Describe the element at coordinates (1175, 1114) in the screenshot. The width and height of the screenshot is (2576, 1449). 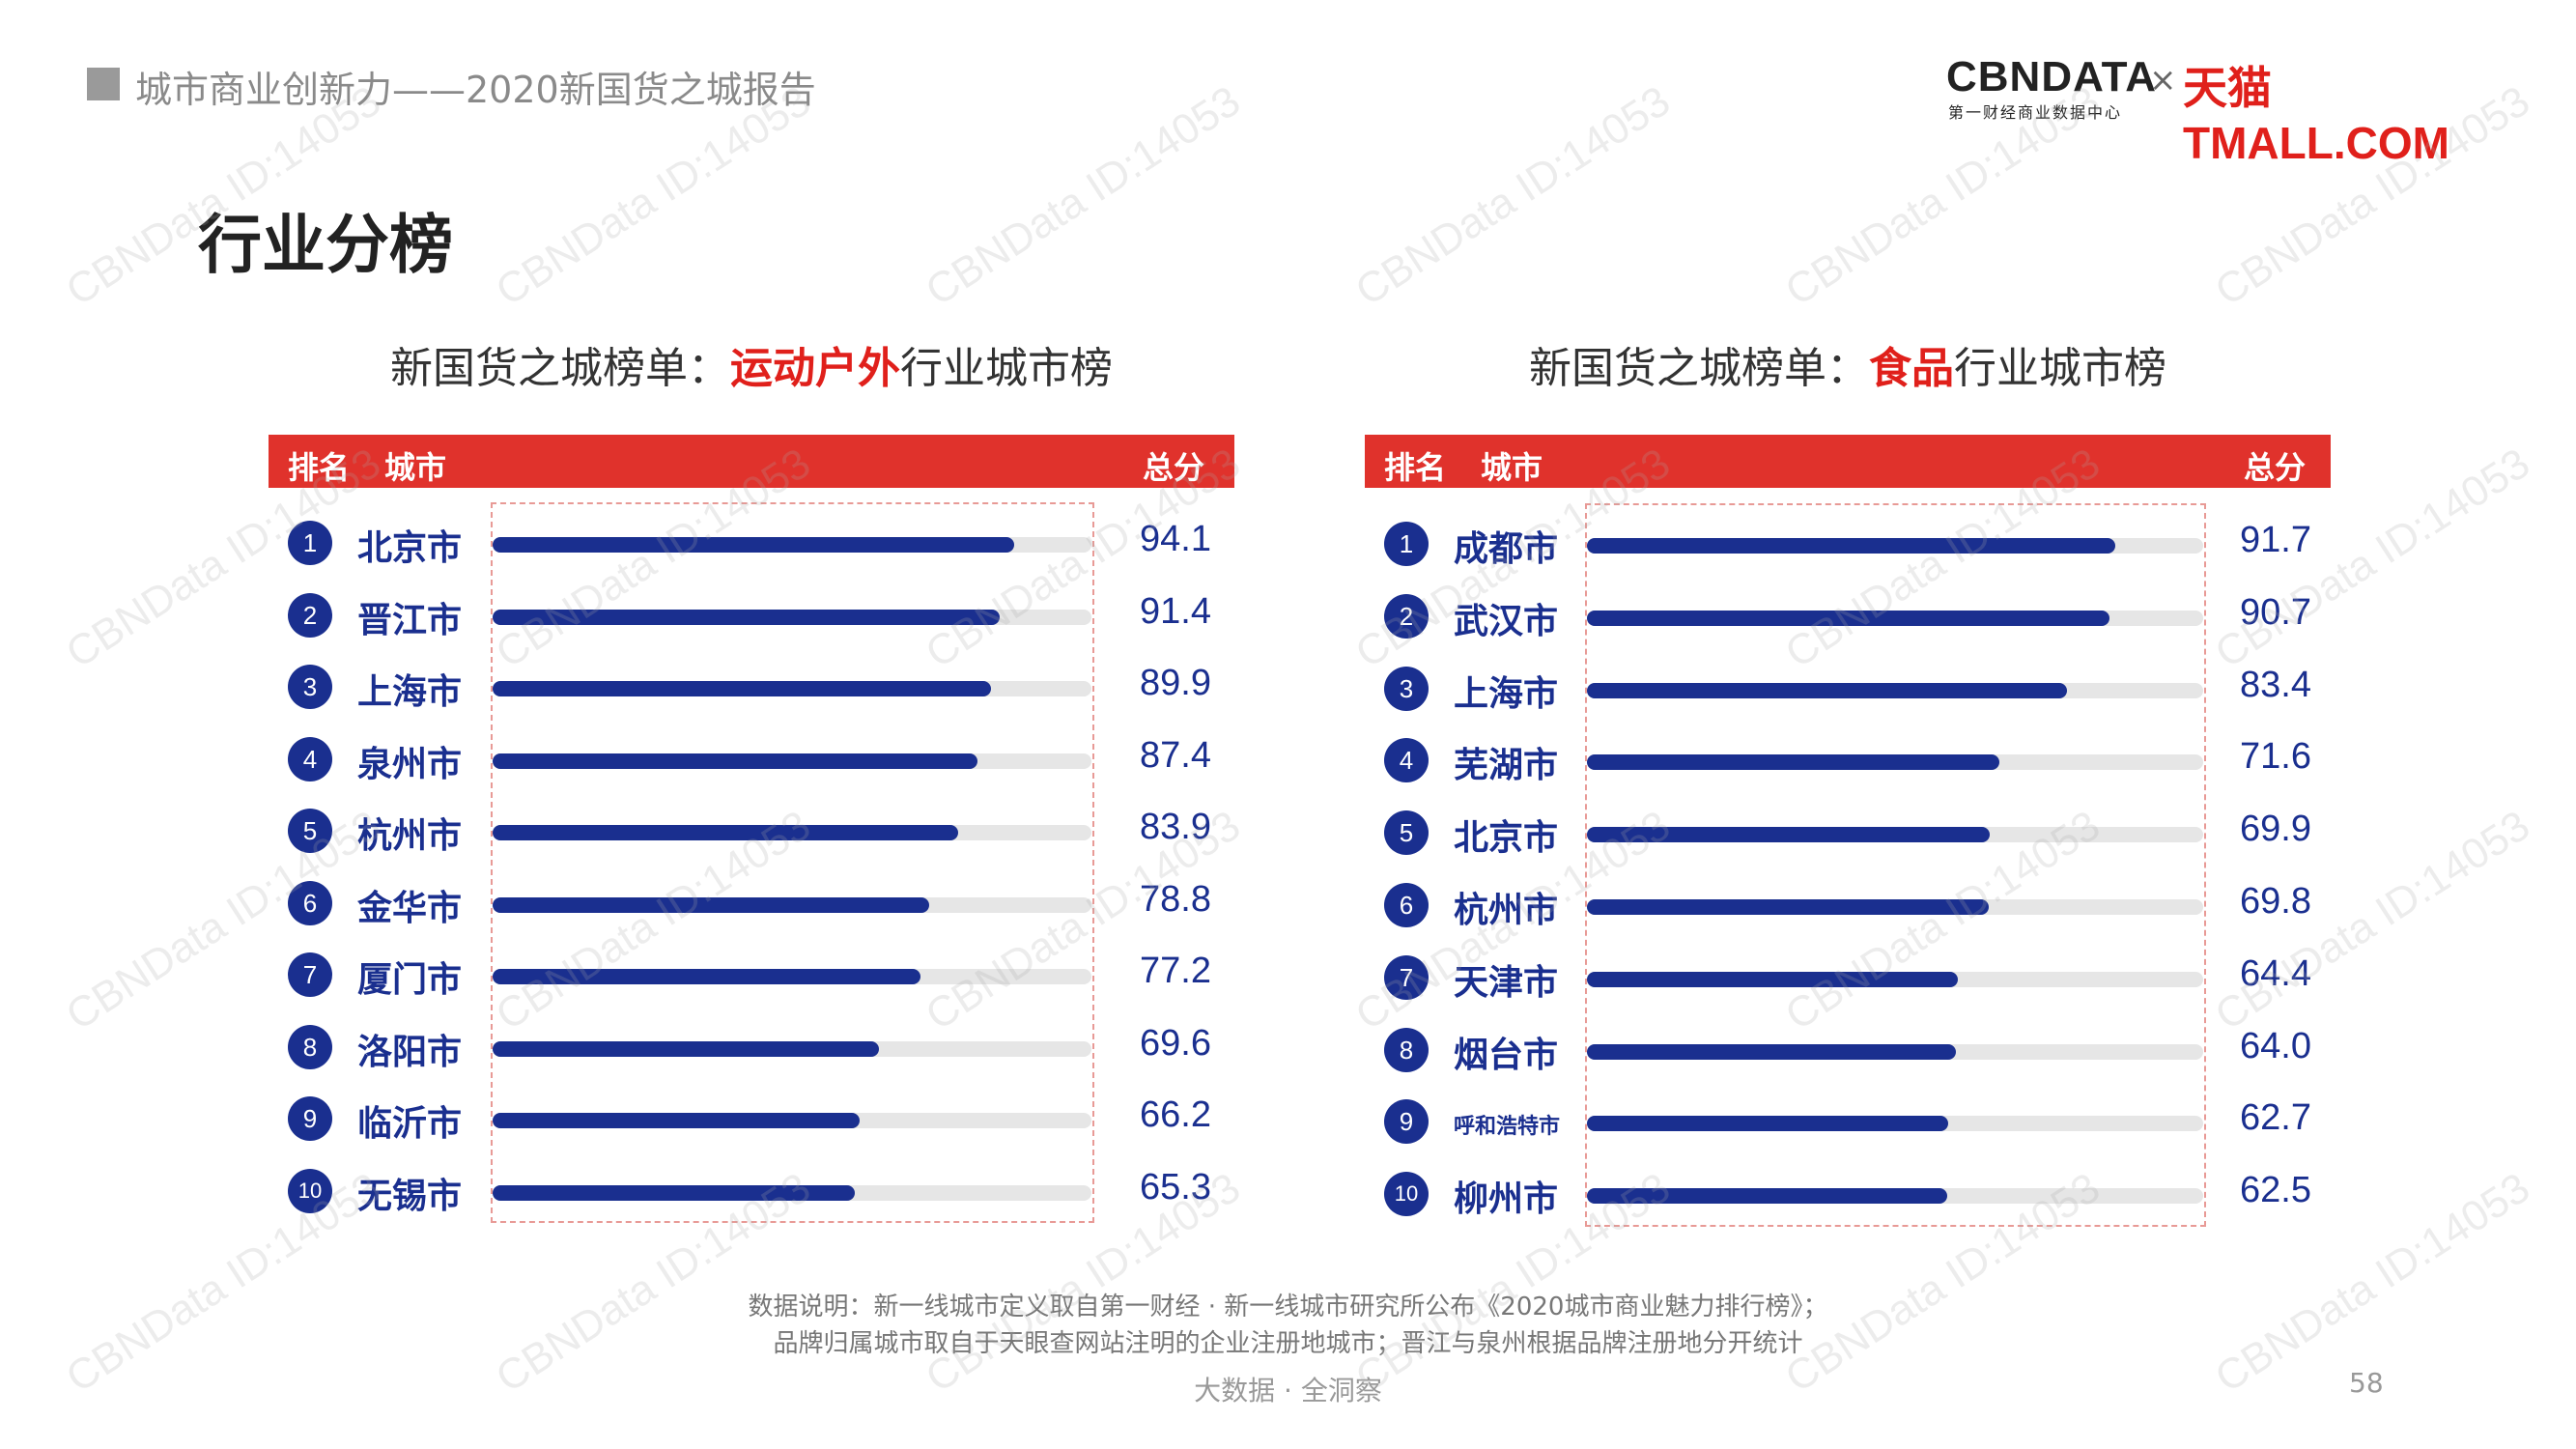
I see `score-label: 66.2` at that location.